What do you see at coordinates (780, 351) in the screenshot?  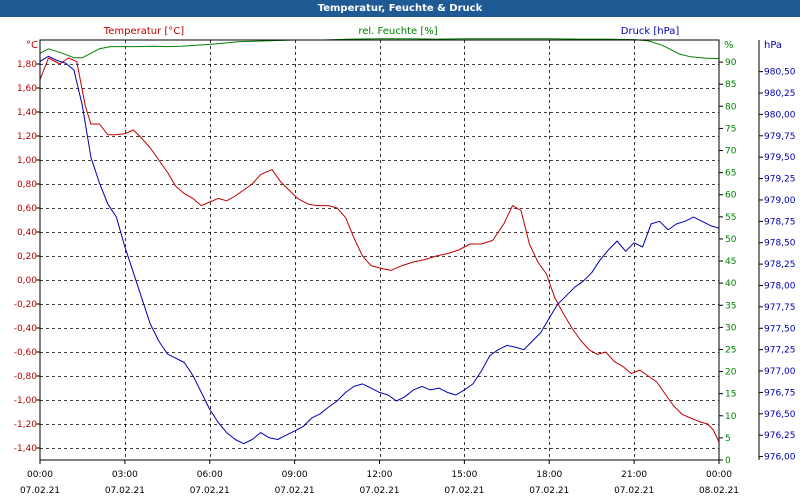 I see `pressure-tick-label: 977,25` at bounding box center [780, 351].